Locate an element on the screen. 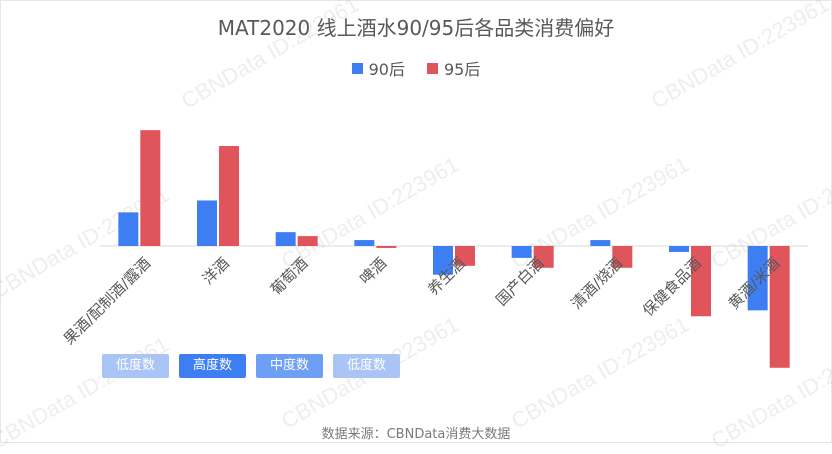 The height and width of the screenshot is (454, 832). category-label-0: 果酒/配制酒/露酒 is located at coordinates (107, 301).